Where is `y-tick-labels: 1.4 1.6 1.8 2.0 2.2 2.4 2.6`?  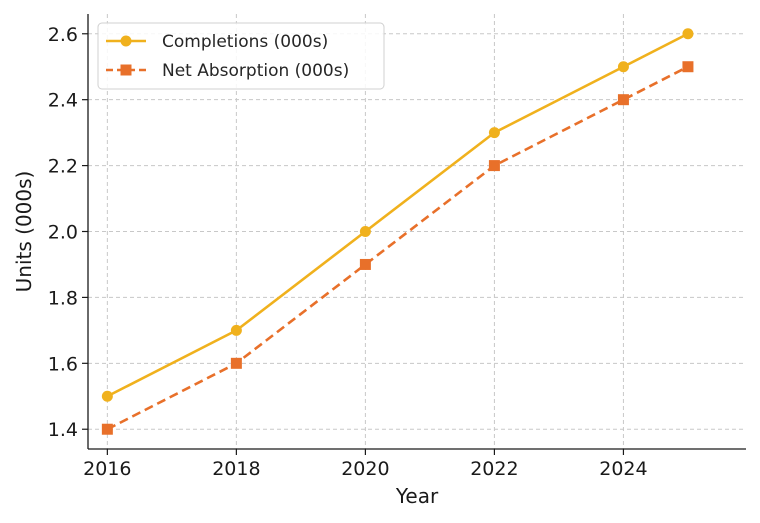 y-tick-labels: 1.4 1.6 1.8 2.0 2.2 2.4 2.6 is located at coordinates (63, 232).